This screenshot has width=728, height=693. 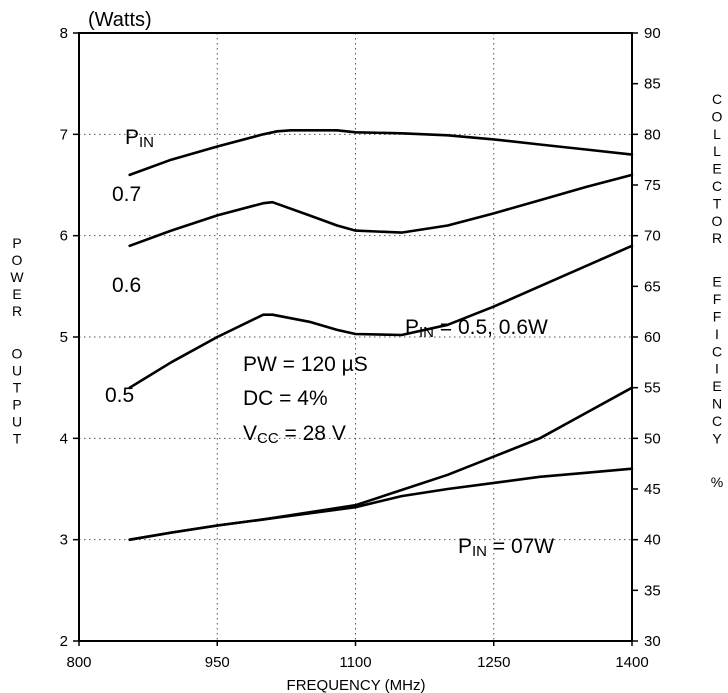 What do you see at coordinates (64, 438) in the screenshot?
I see `y-left-tick-4: 4` at bounding box center [64, 438].